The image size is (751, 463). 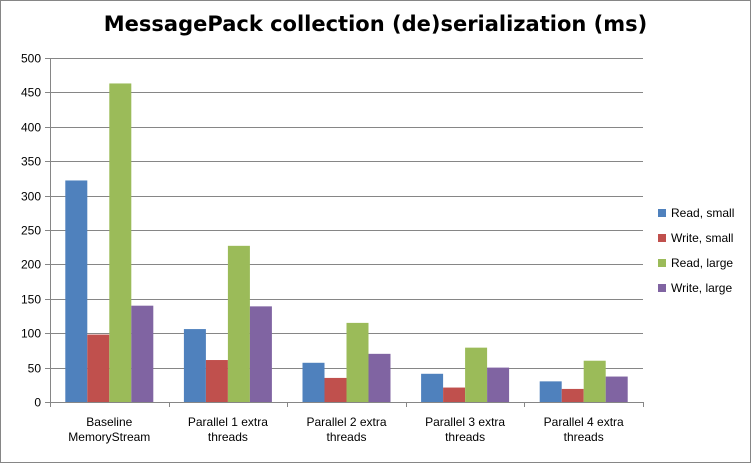 I want to click on y-tick-label: 450, so click(x=31, y=93).